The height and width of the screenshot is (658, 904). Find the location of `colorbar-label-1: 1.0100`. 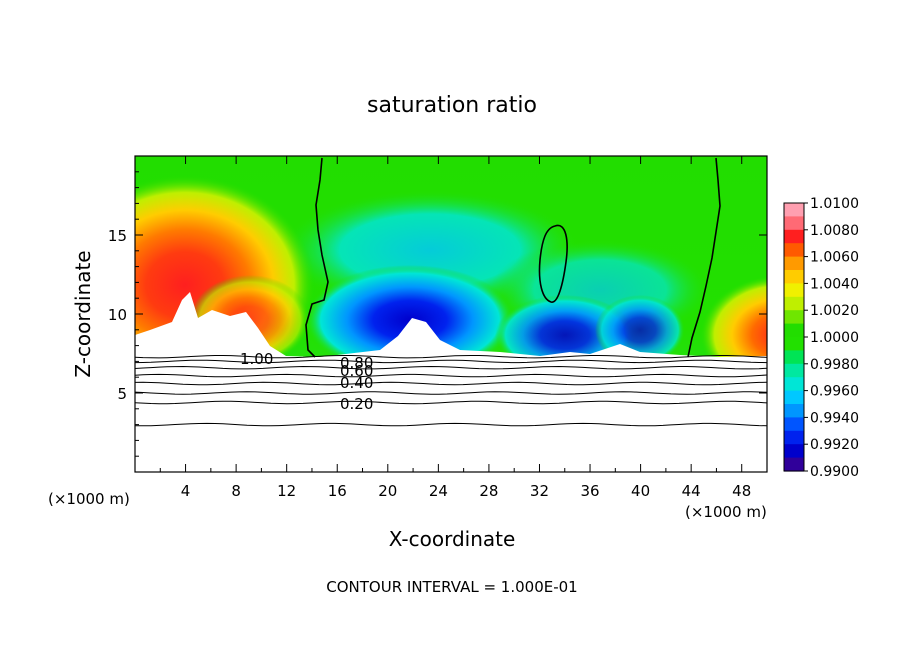

colorbar-label-1: 1.0100 is located at coordinates (834, 204).